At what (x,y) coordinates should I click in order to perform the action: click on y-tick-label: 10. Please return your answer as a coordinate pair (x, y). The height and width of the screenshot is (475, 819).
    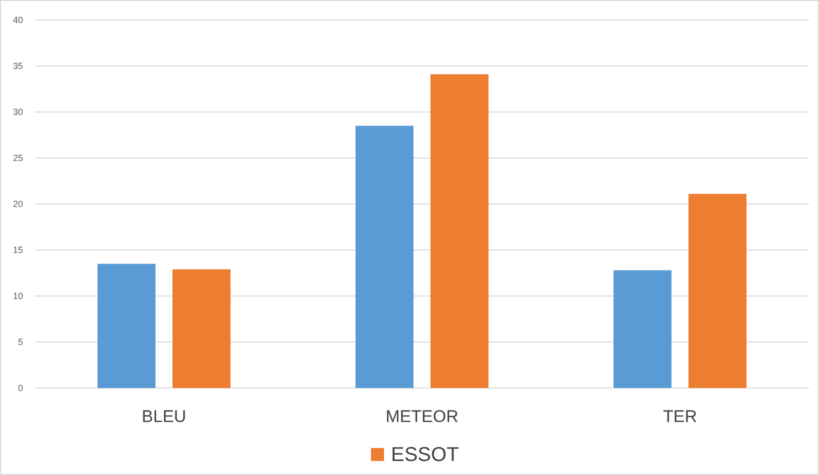
    Looking at the image, I should click on (17, 296).